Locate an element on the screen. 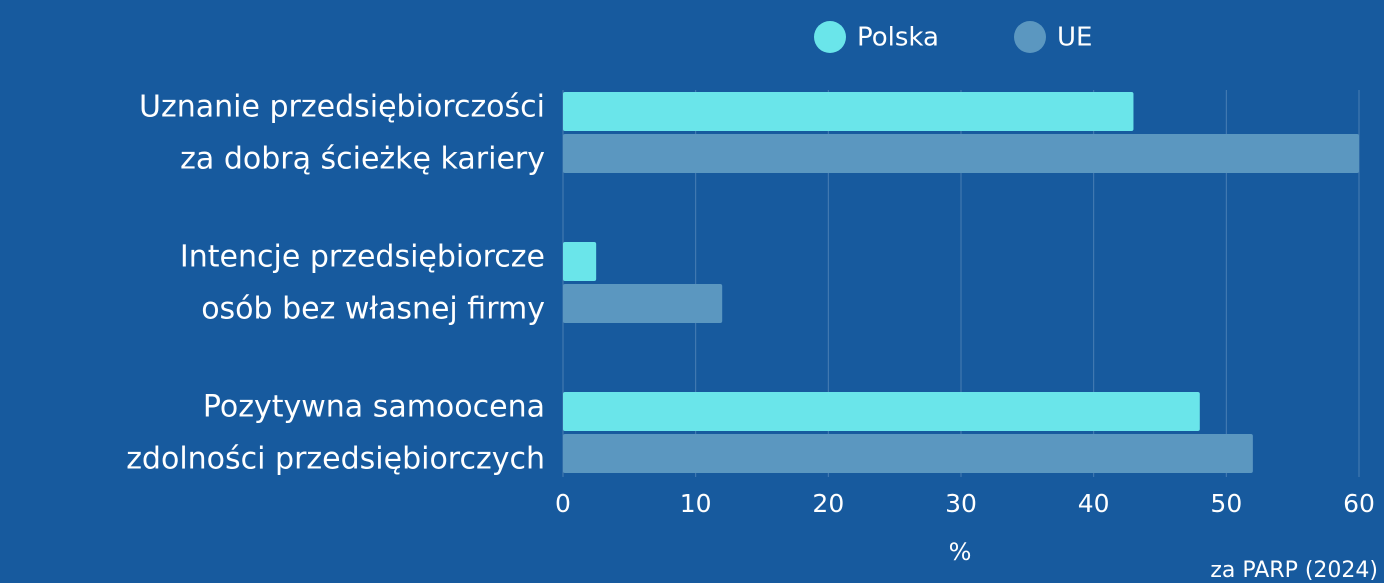 This screenshot has height=583, width=1384. x-tick-label: 30 is located at coordinates (961, 503).